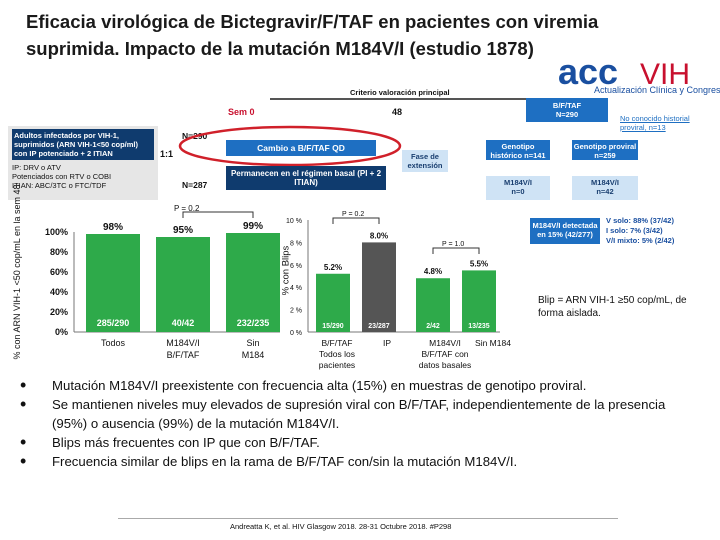  Describe the element at coordinates (296, 333) in the screenshot. I see `chart2-ytick-label: 0 %` at that location.